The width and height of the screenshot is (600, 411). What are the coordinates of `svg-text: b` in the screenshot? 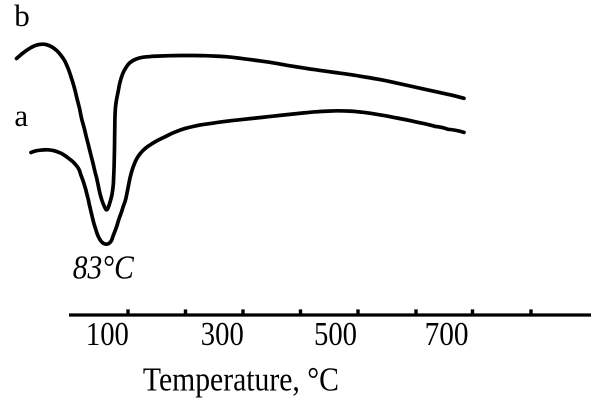 It's located at (22, 16).